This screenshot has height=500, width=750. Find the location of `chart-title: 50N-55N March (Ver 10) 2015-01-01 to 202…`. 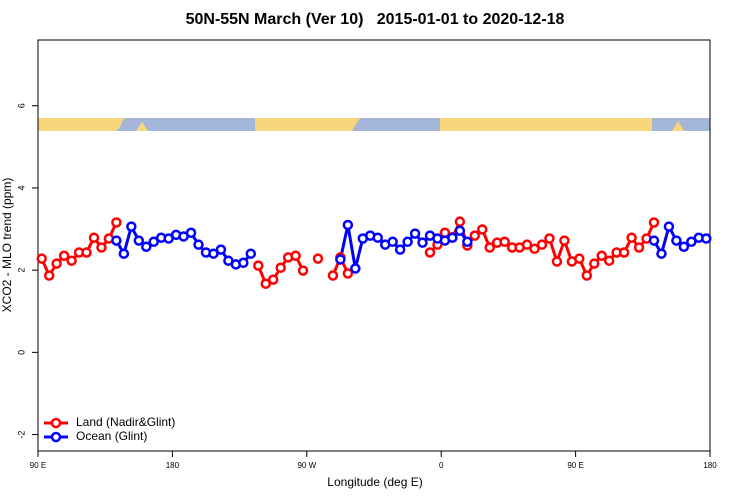

chart-title: 50N-55N March (Ver 10) 2015-01-01 to 202… is located at coordinates (375, 19).